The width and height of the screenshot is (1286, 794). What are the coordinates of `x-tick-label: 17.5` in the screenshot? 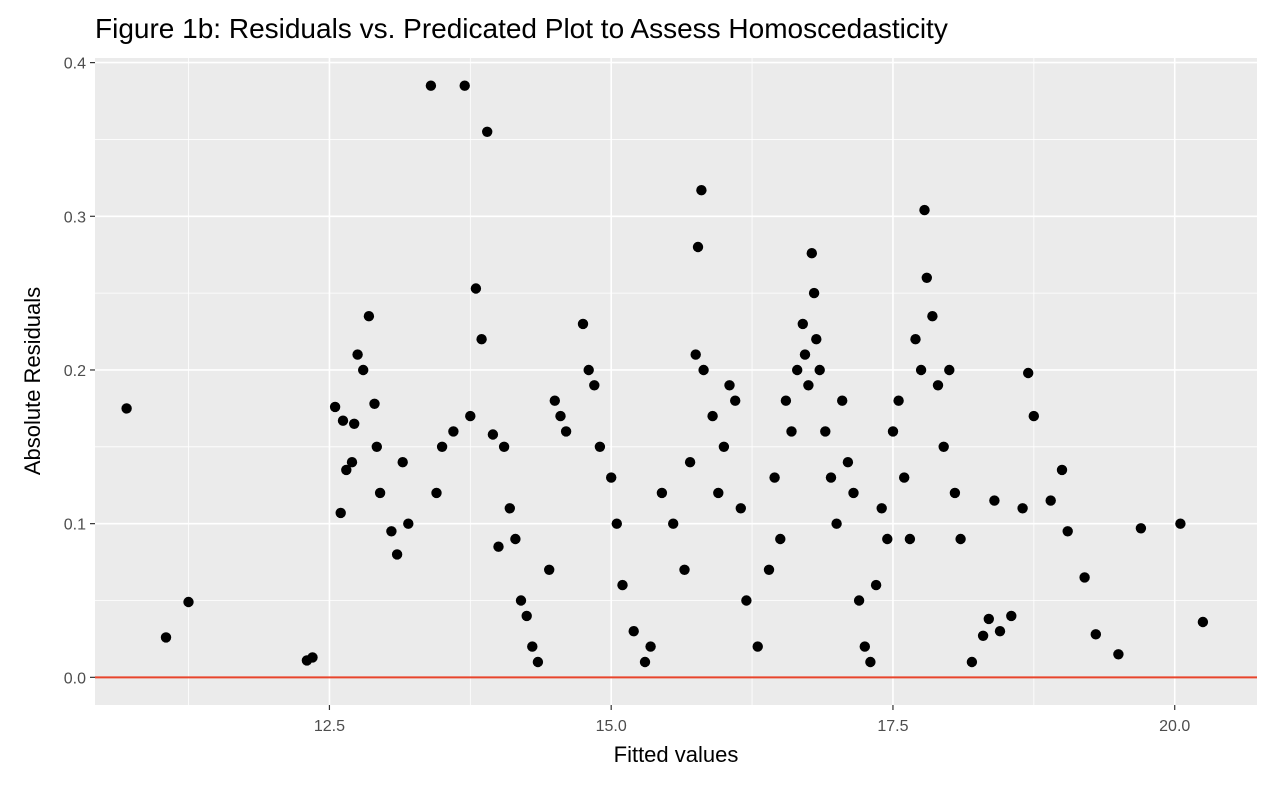 It's located at (892, 726).